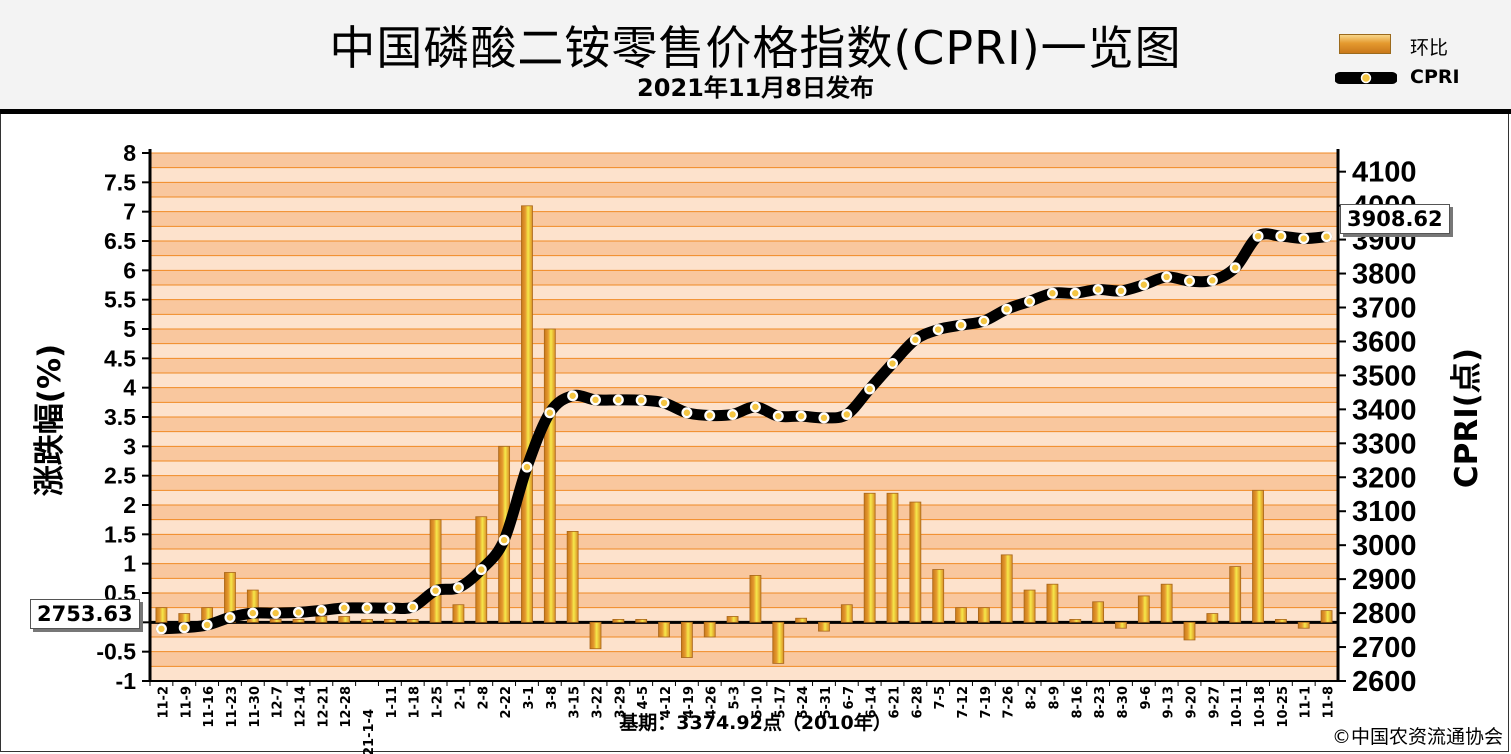 This screenshot has height=754, width=1511. What do you see at coordinates (301, 707) in the screenshot?
I see `x-tick-label: 12-14` at bounding box center [301, 707].